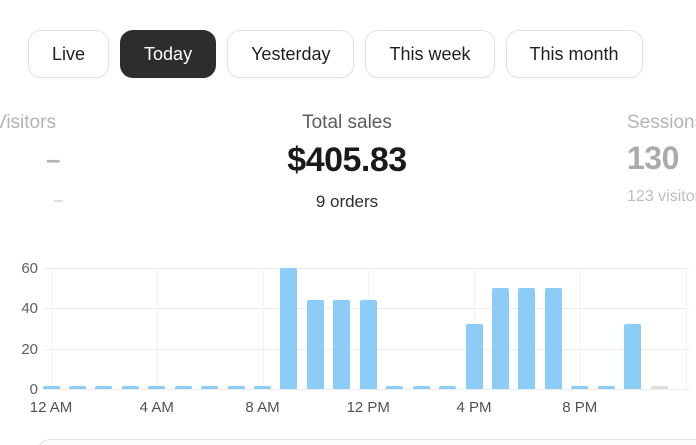 The width and height of the screenshot is (696, 445). I want to click on stat-sessions: Sessions 130 123 visitors, so click(661, 159).